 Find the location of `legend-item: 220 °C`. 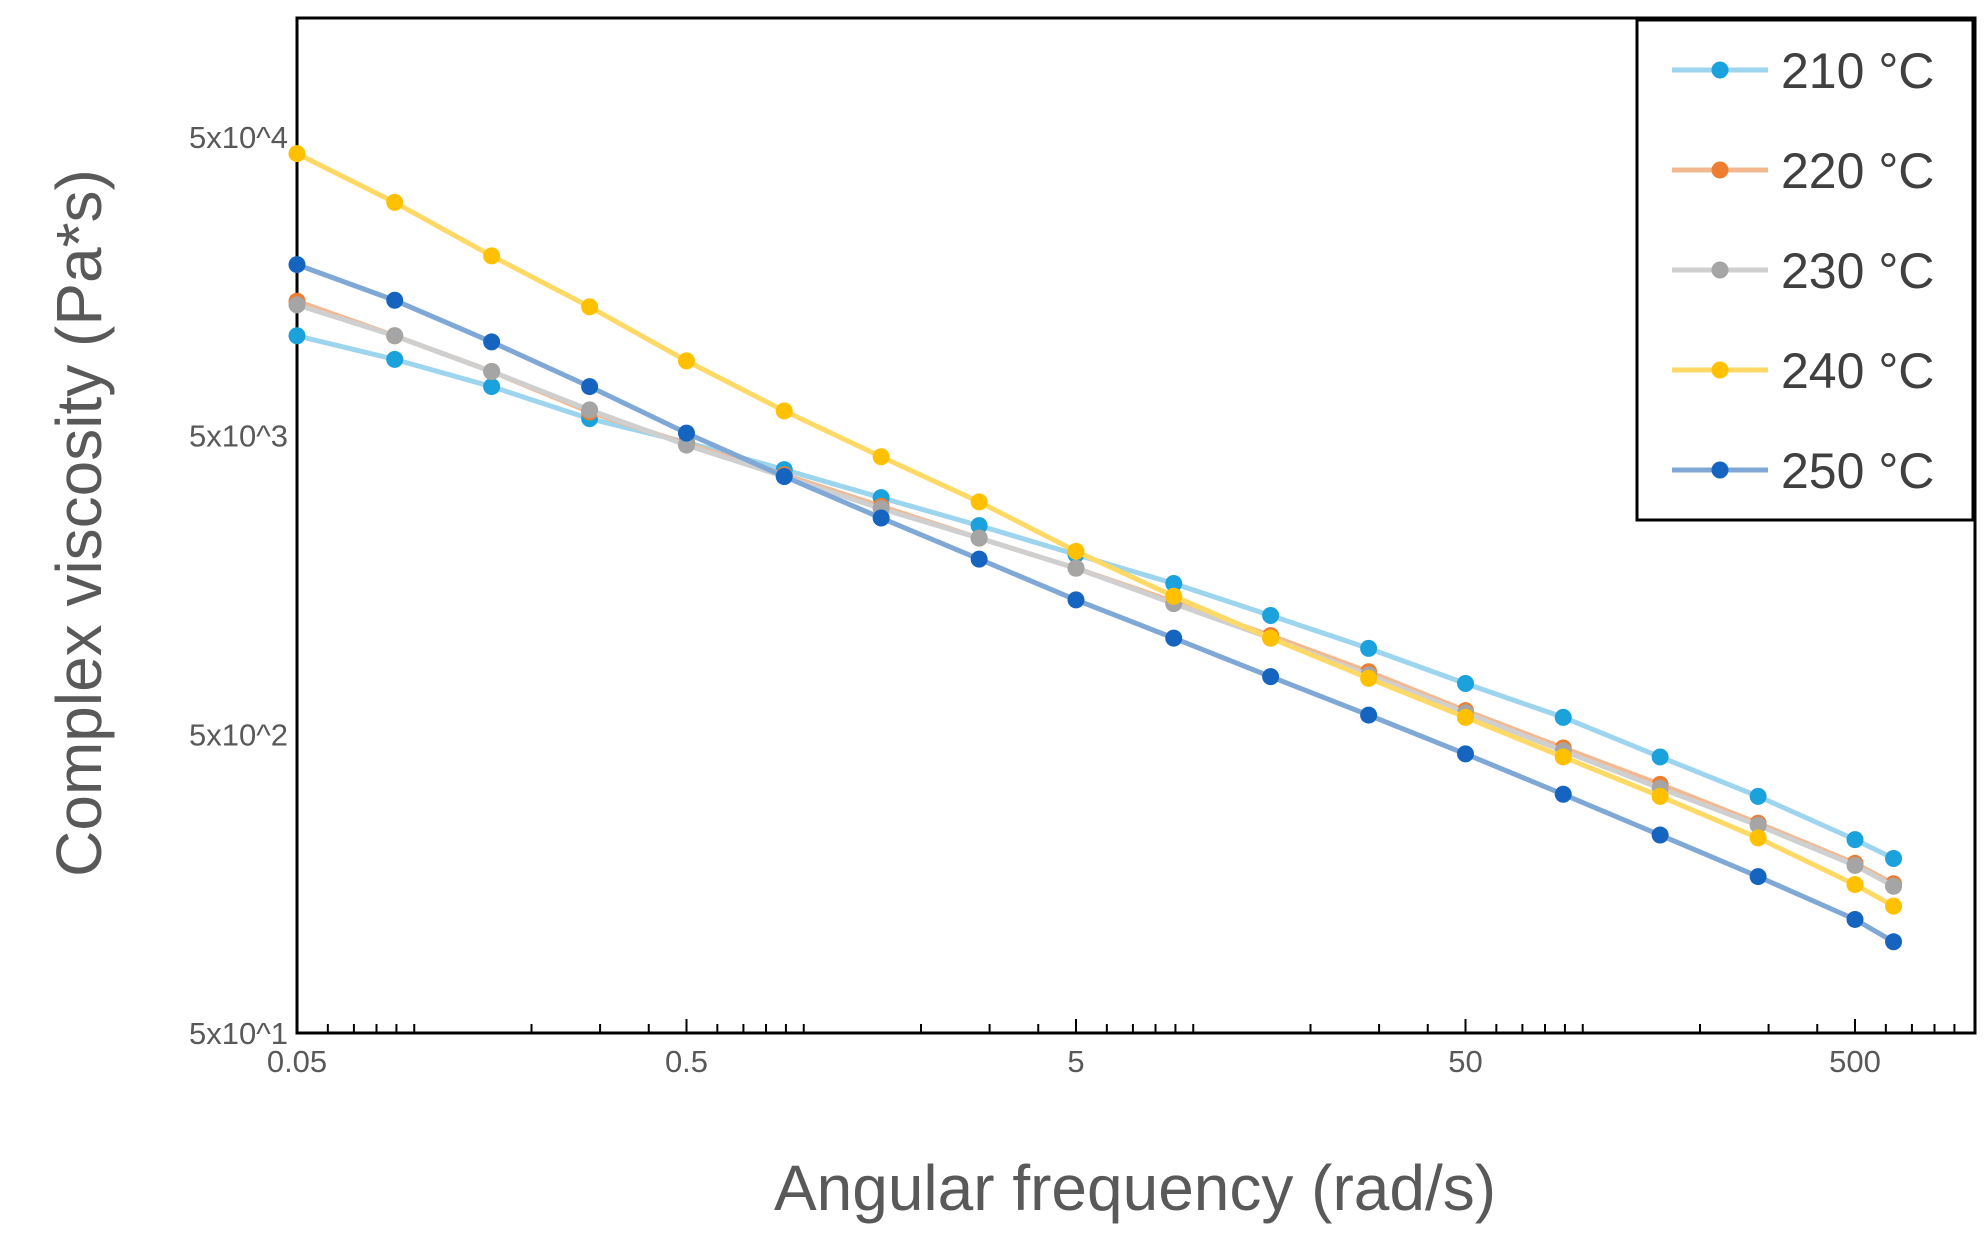

legend-item: 220 °C is located at coordinates (1803, 171).